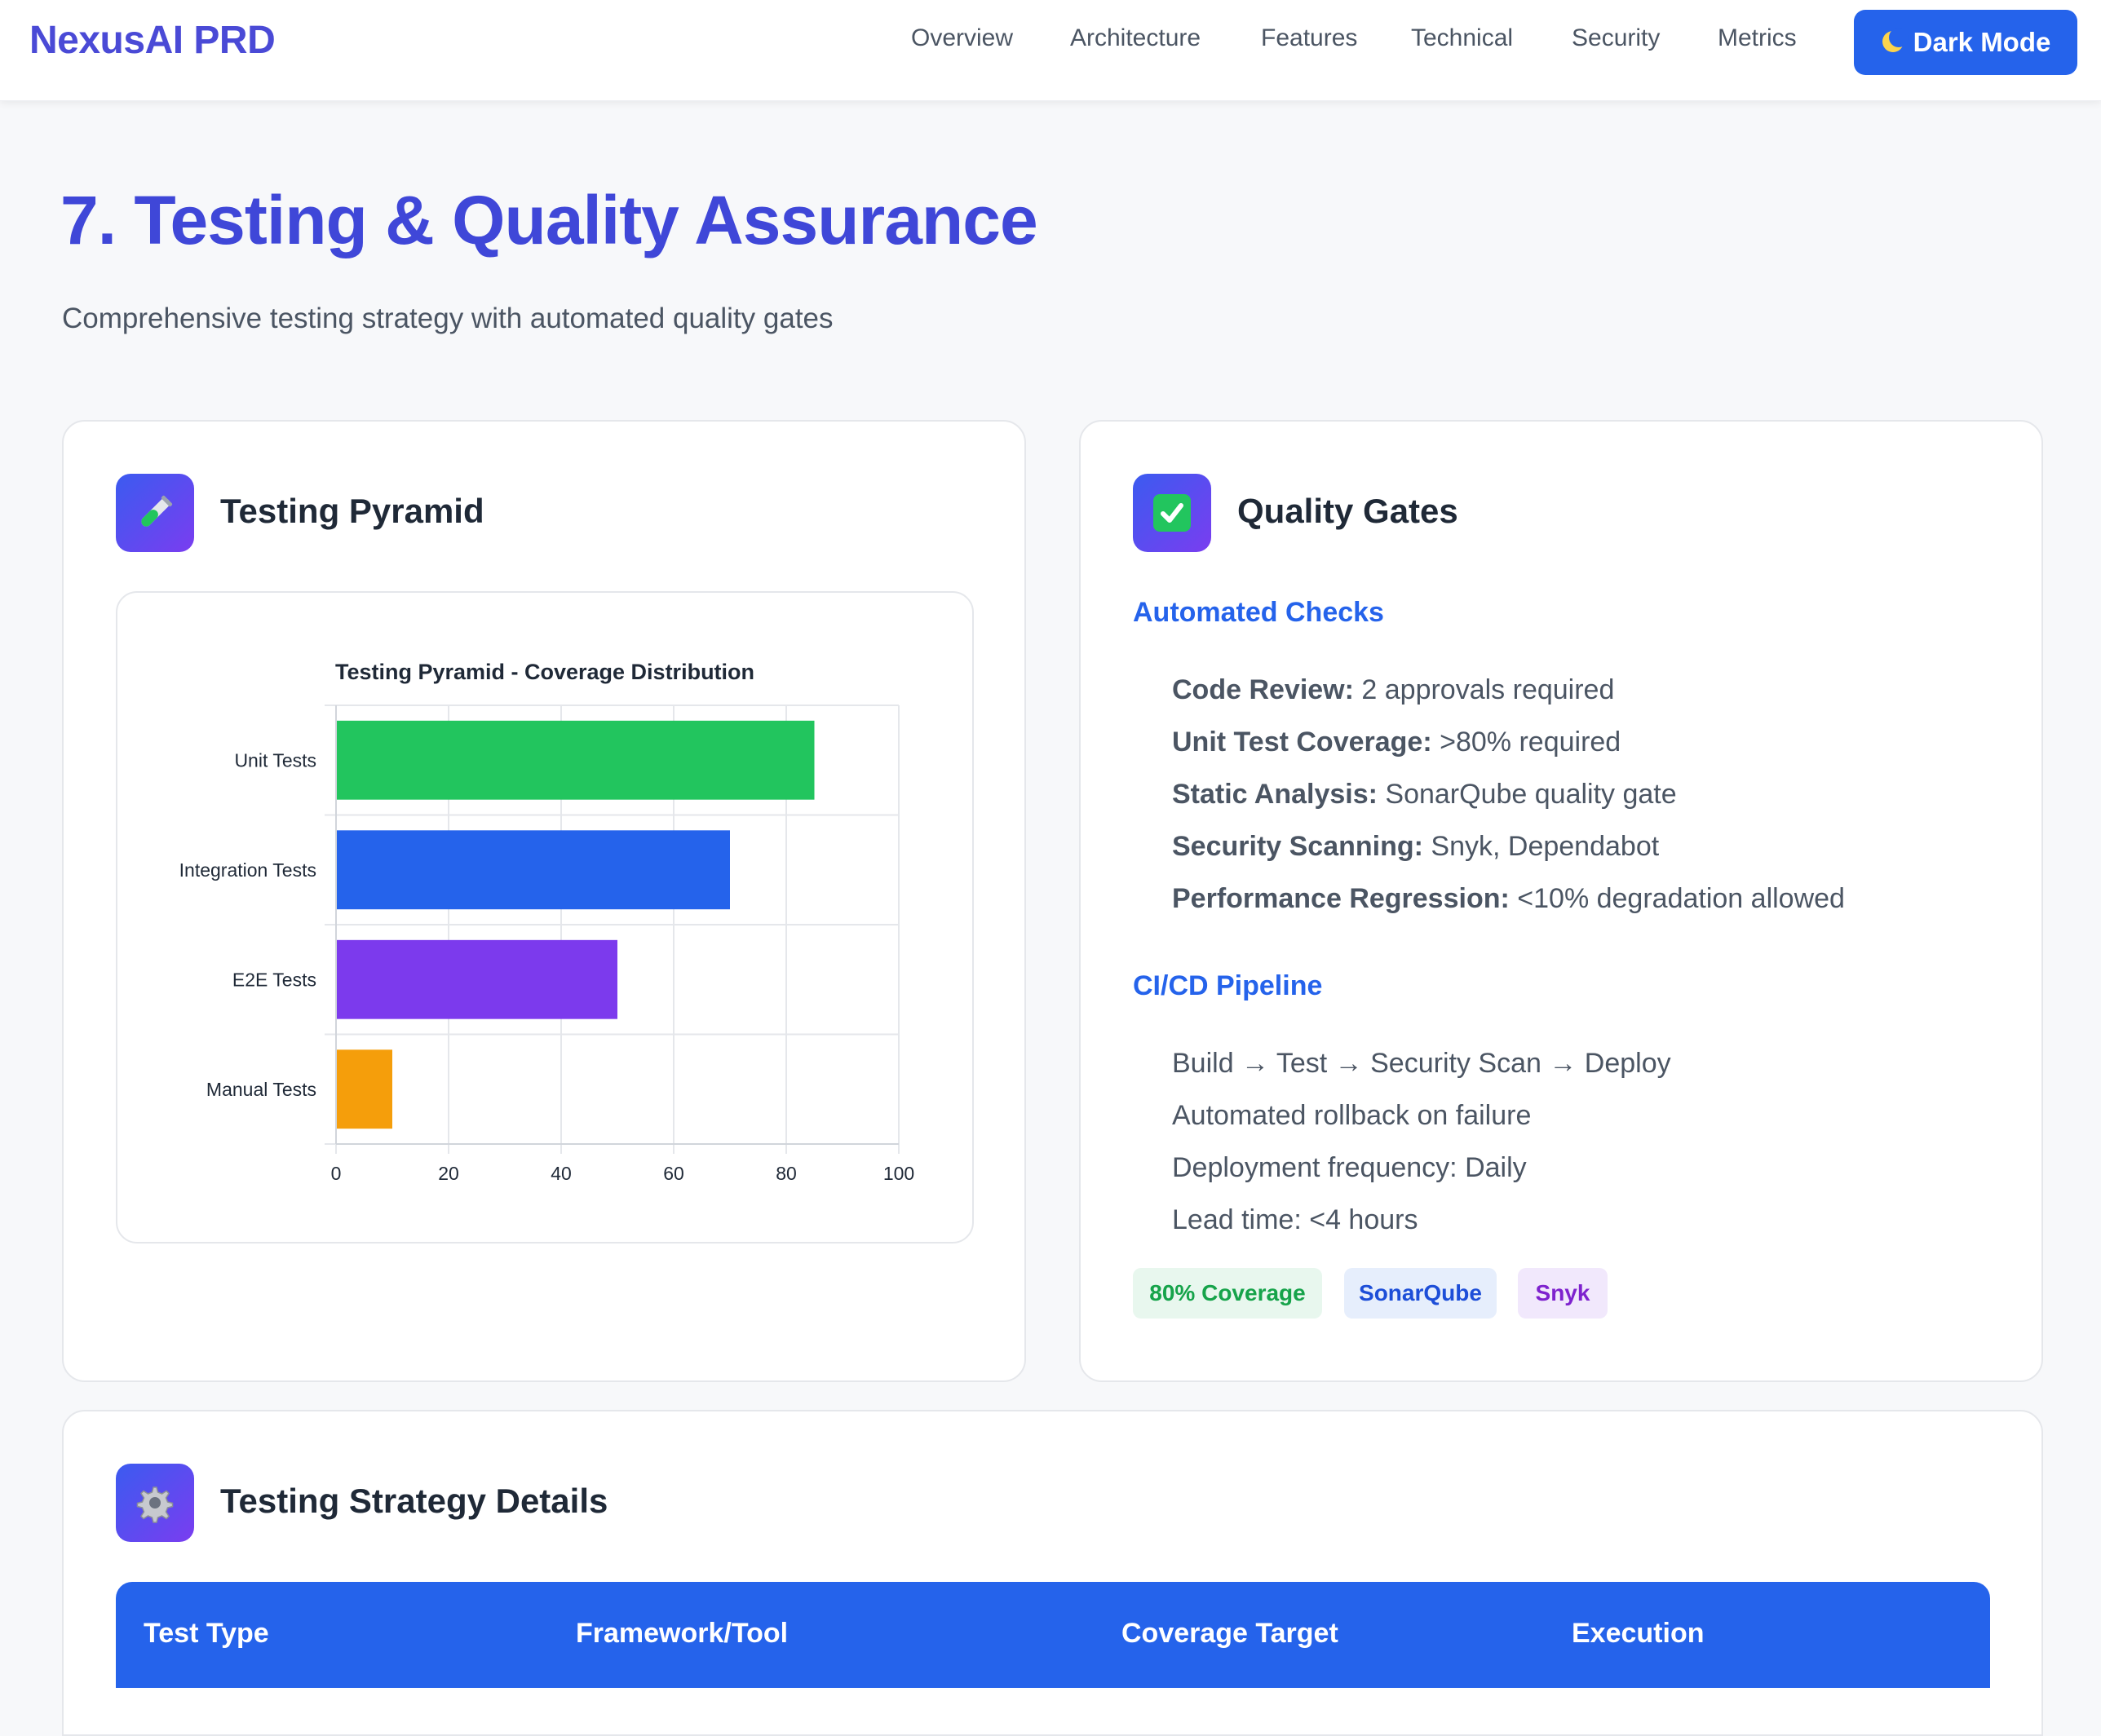 The height and width of the screenshot is (1736, 2101). Describe the element at coordinates (206, 1633) in the screenshot. I see `column-header-test-type: Test Type` at that location.